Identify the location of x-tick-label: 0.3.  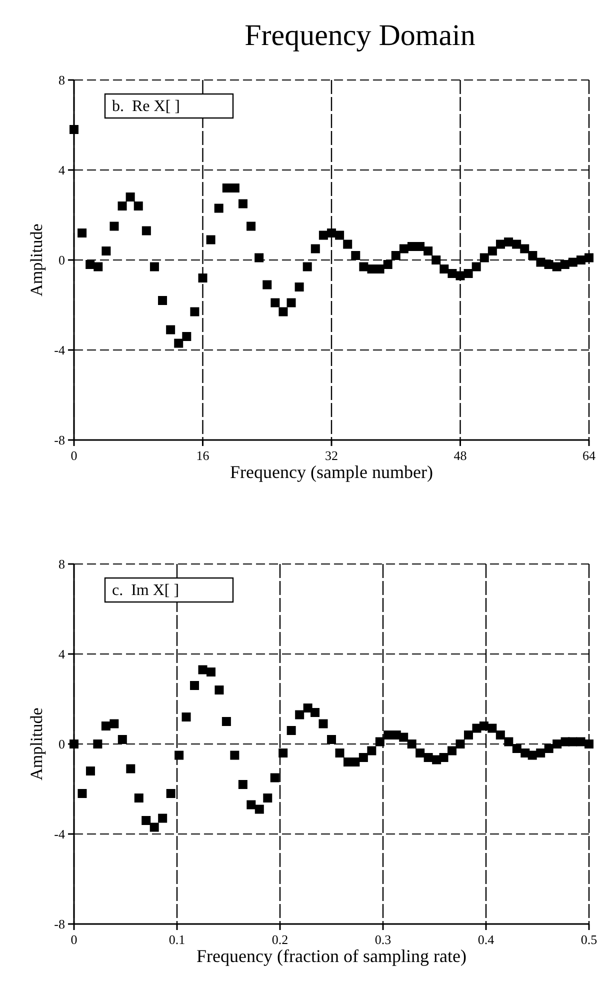
(383, 939).